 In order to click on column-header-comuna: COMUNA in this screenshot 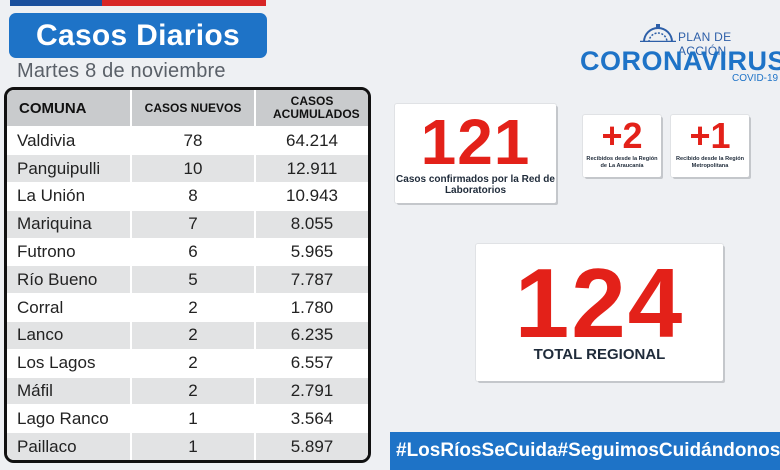, I will do `click(69, 109)`.